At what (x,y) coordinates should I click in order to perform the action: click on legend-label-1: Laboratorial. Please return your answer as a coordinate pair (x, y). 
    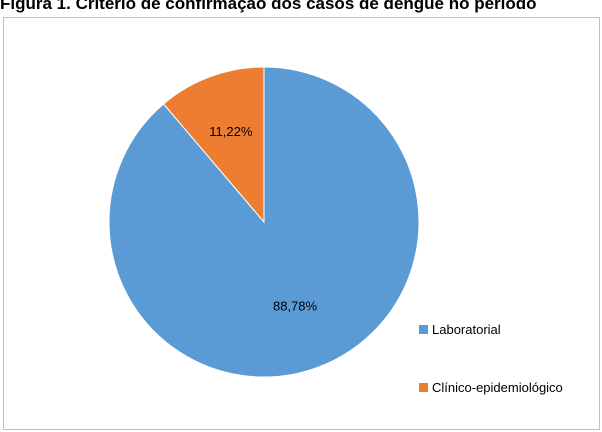
    Looking at the image, I should click on (466, 329).